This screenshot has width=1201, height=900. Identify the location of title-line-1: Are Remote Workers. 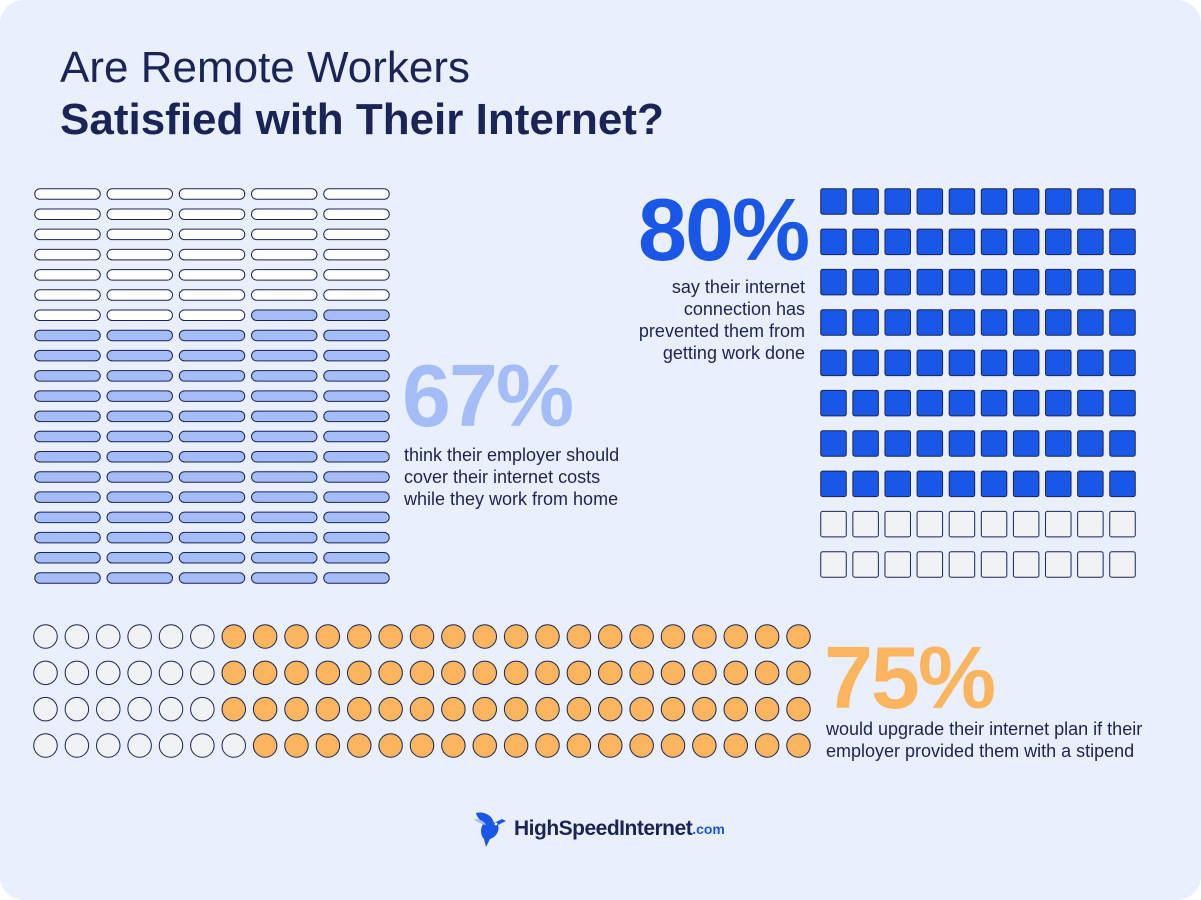
(265, 67).